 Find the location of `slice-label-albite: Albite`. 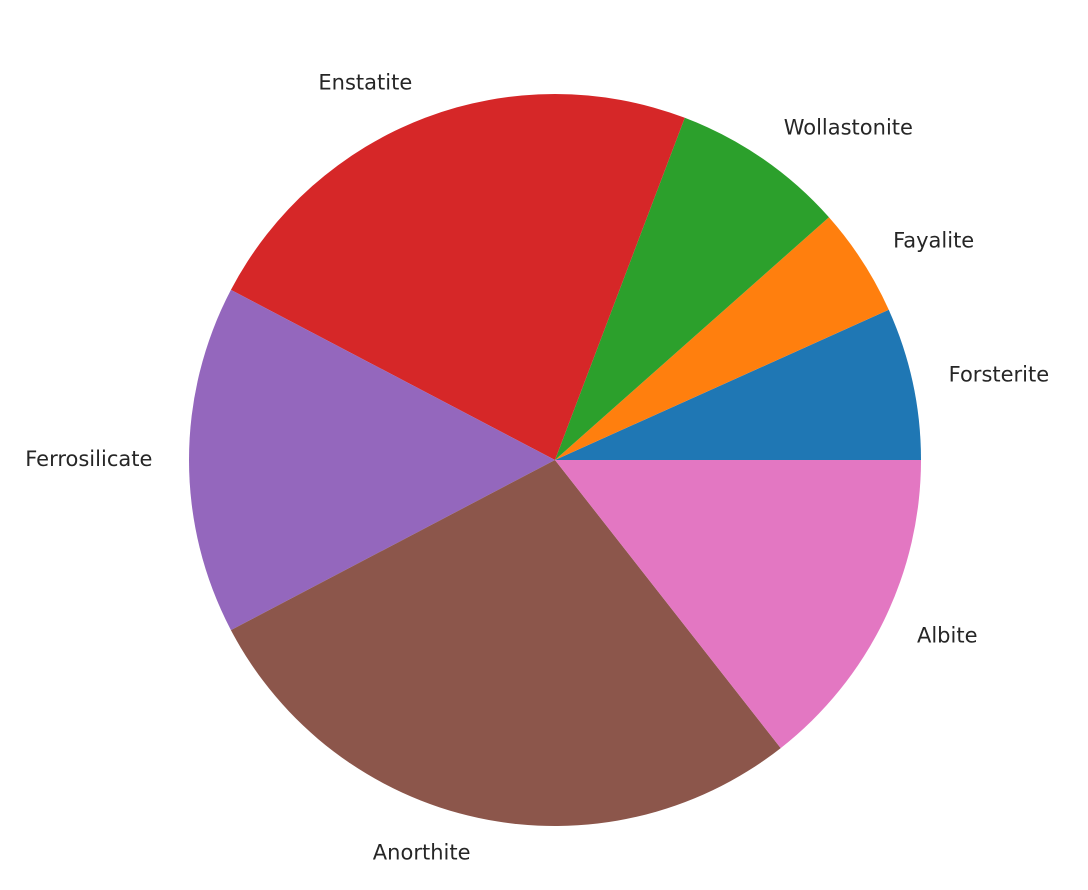

slice-label-albite: Albite is located at coordinates (947, 635).